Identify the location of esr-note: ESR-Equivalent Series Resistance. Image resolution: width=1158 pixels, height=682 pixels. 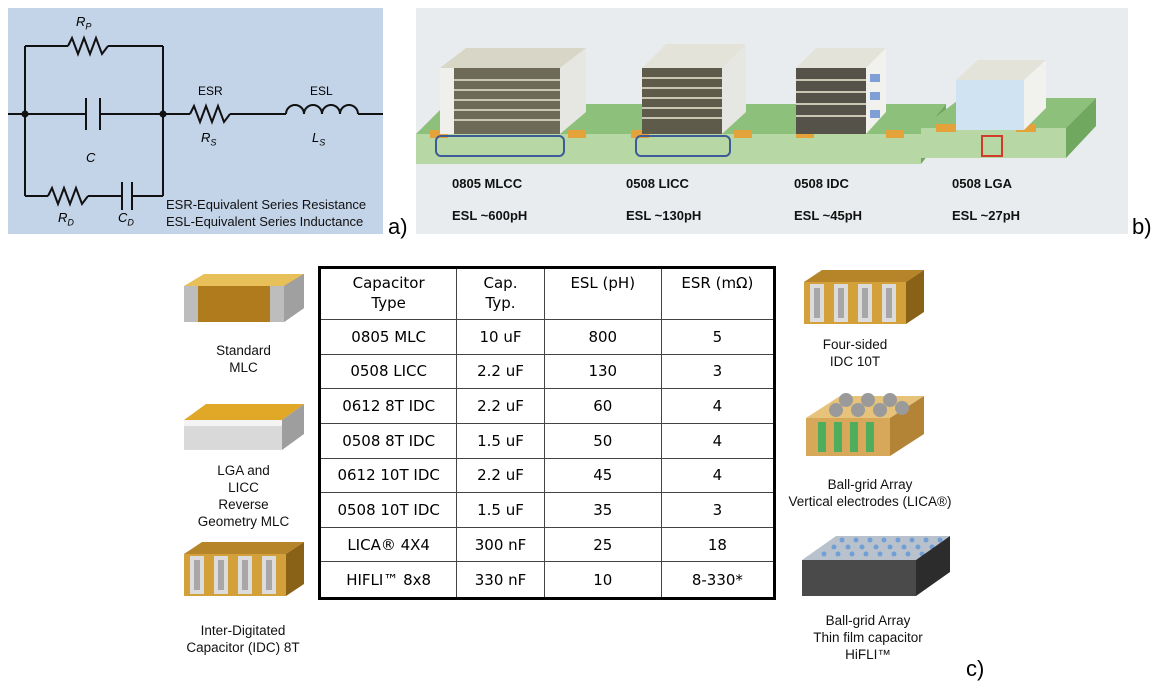
(266, 204).